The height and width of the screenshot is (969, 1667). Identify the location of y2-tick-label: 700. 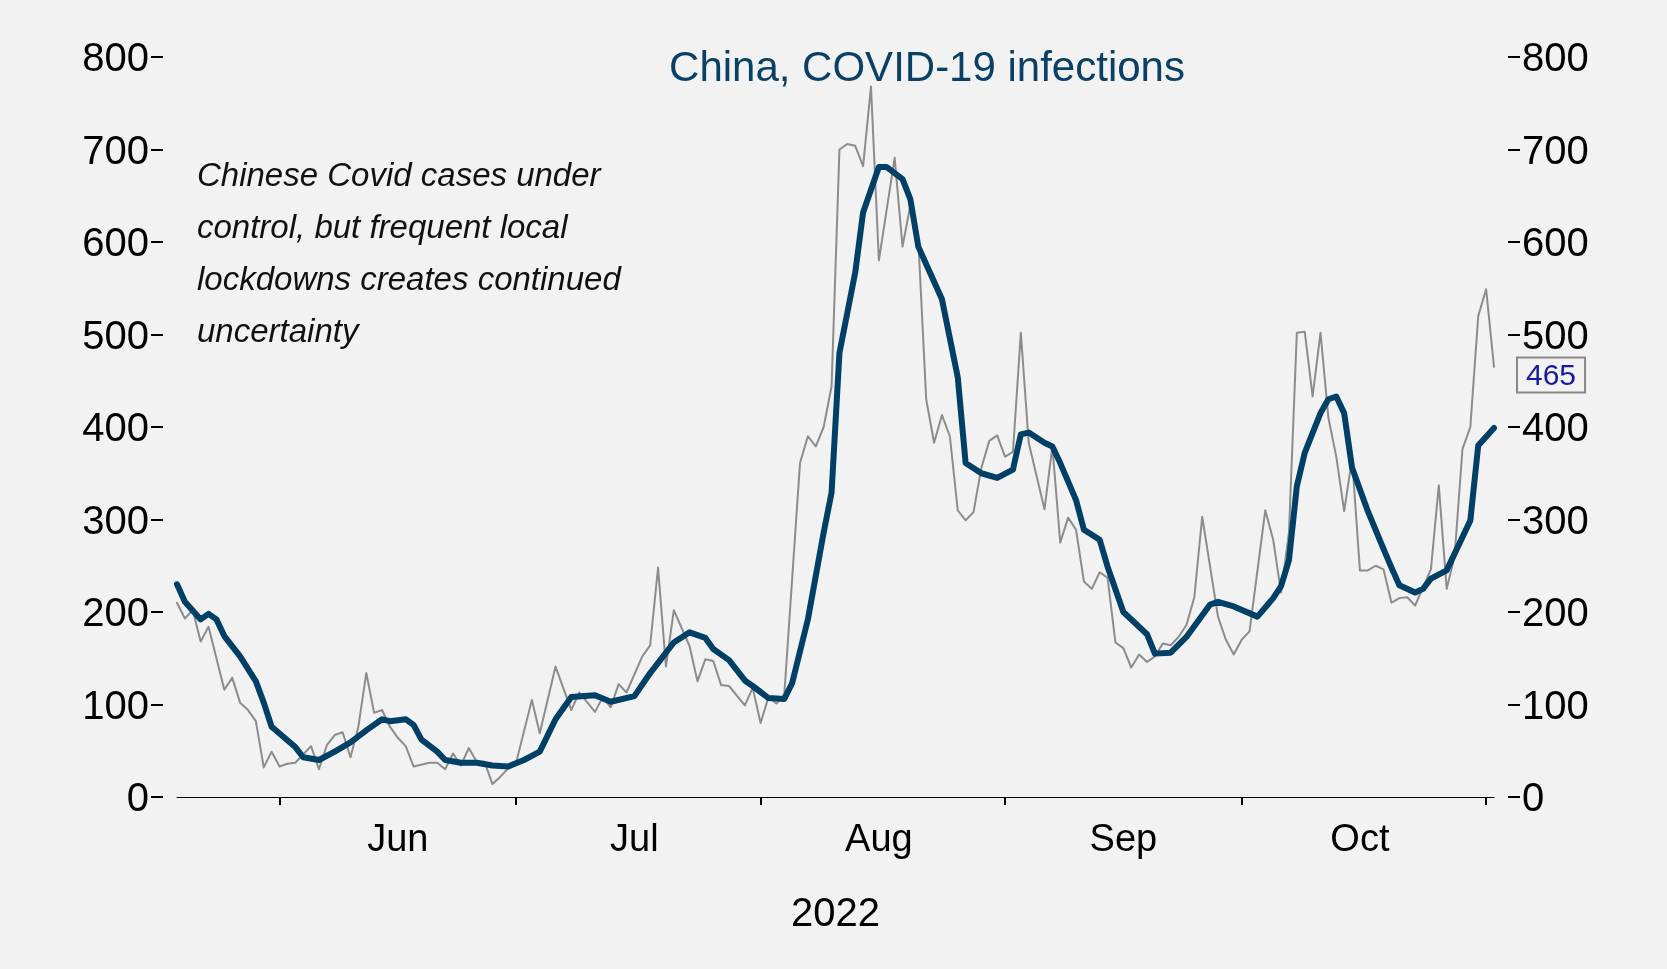
(1555, 149).